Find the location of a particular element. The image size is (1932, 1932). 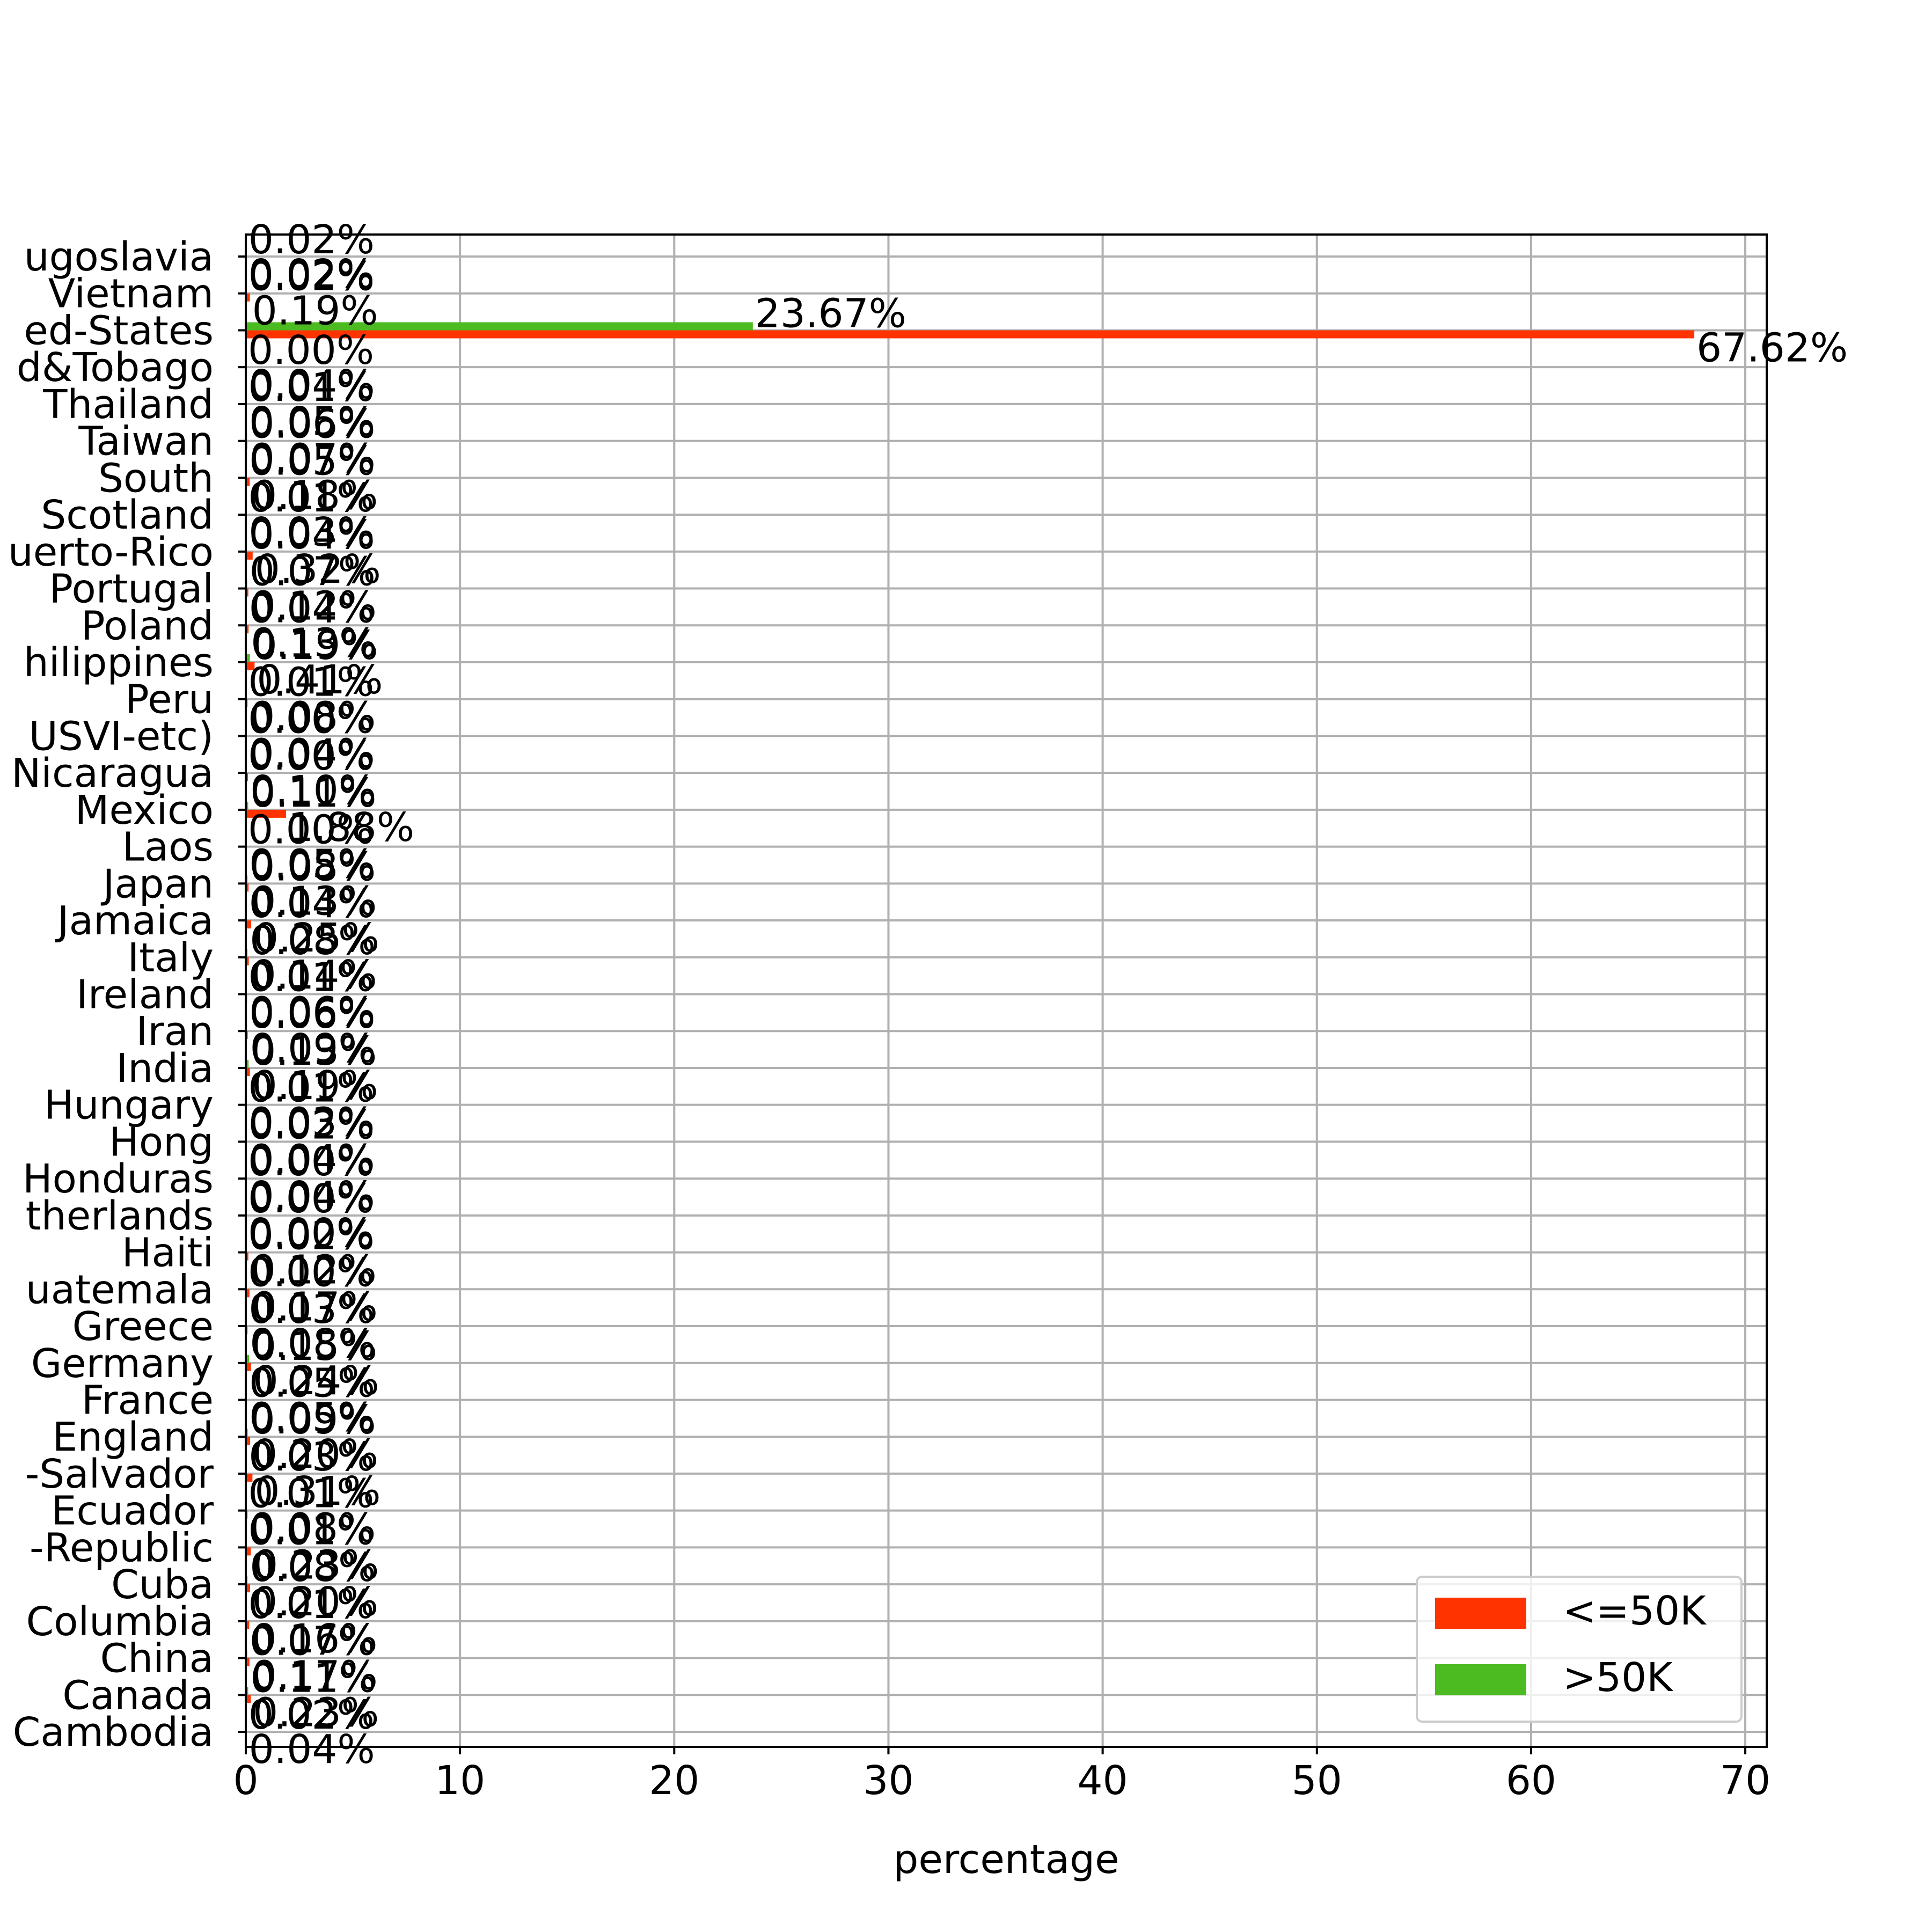

y-tick-label: Thailand is located at coordinates (128, 405).